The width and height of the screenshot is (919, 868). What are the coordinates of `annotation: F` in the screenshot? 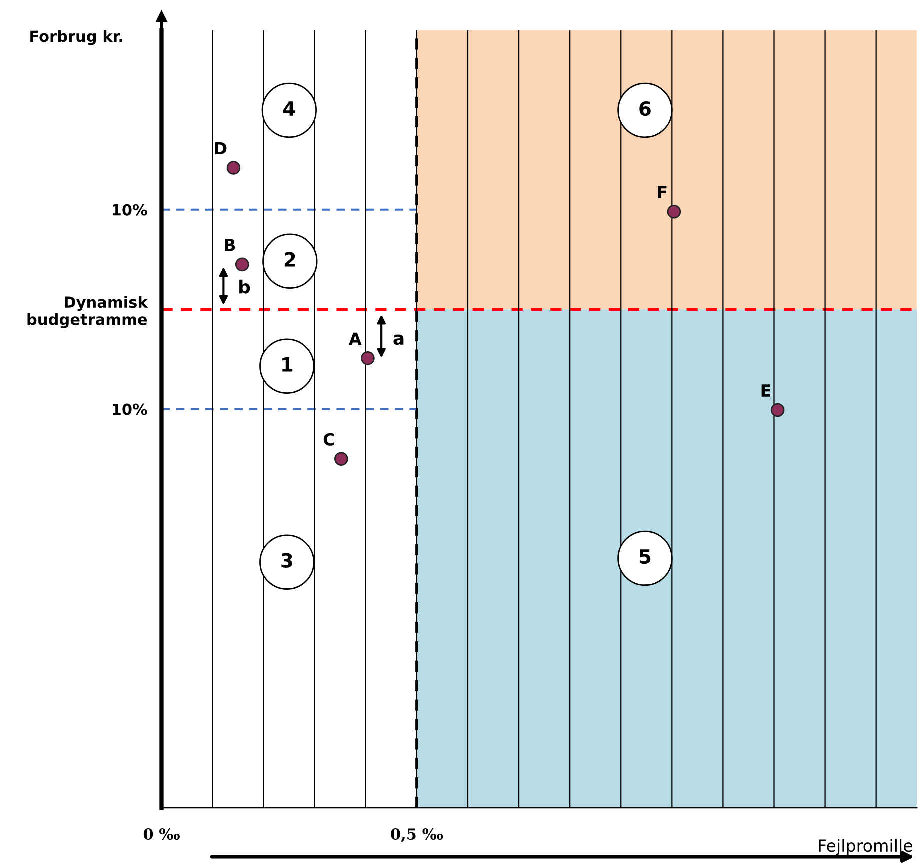 It's located at (662, 192).